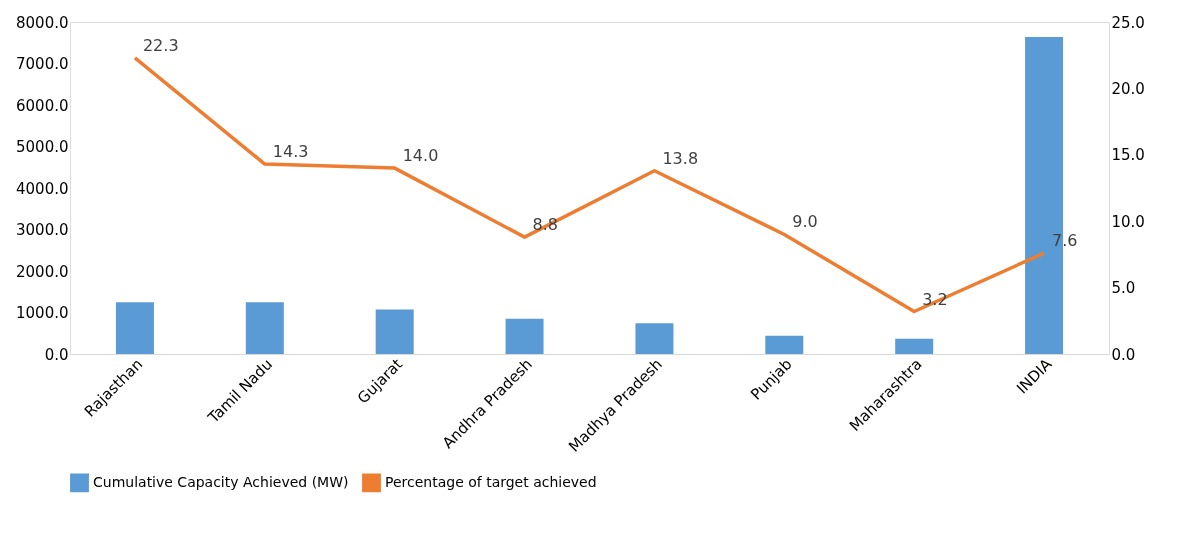 Image resolution: width=1194 pixels, height=540 pixels. Describe the element at coordinates (680, 158) in the screenshot. I see `data-label: 13.8` at that location.